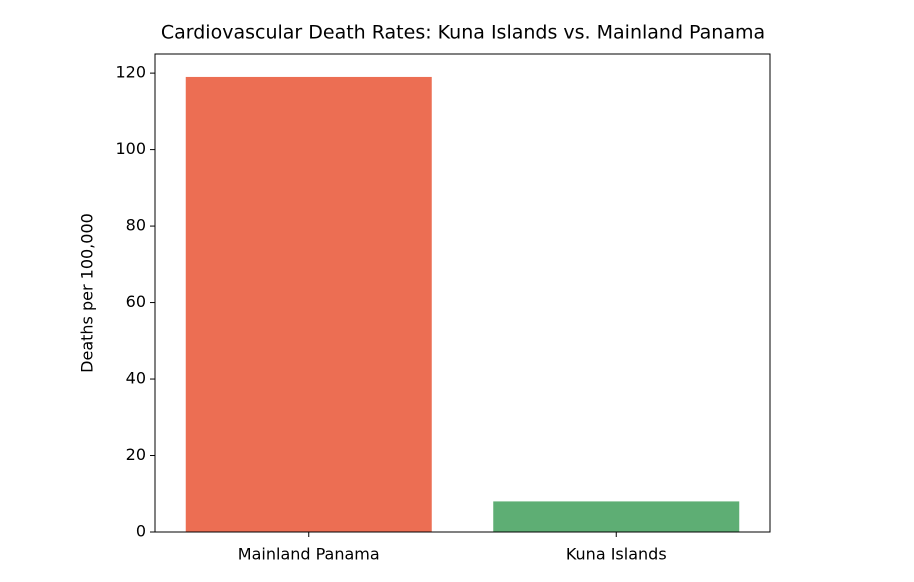 This screenshot has height=582, width=914. What do you see at coordinates (130, 148) in the screenshot?
I see `y-tick-label: 100` at bounding box center [130, 148].